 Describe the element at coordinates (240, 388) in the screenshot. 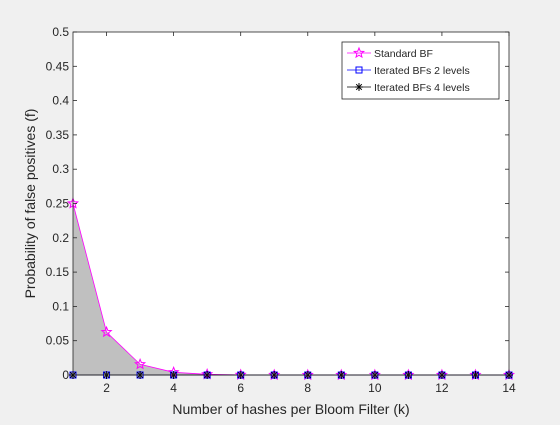

I see `x-tick-label: 6` at that location.